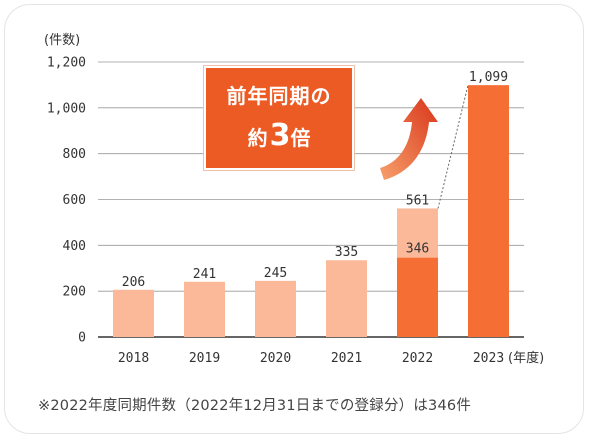 This screenshot has width=590, height=440. What do you see at coordinates (133, 282) in the screenshot?
I see `data-label-2018: 206` at bounding box center [133, 282].